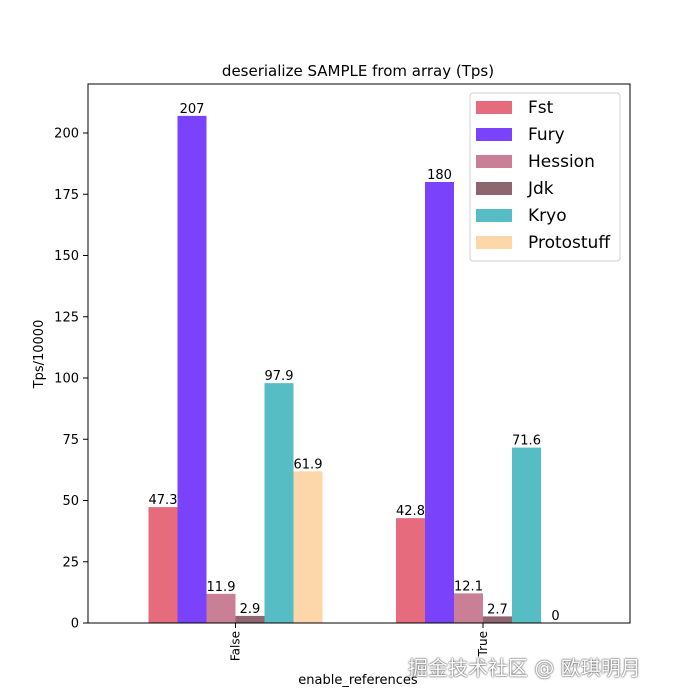 Image resolution: width=700 pixels, height=700 pixels. What do you see at coordinates (468, 586) in the screenshot?
I see `data-label-hession-true: 12.1` at bounding box center [468, 586].